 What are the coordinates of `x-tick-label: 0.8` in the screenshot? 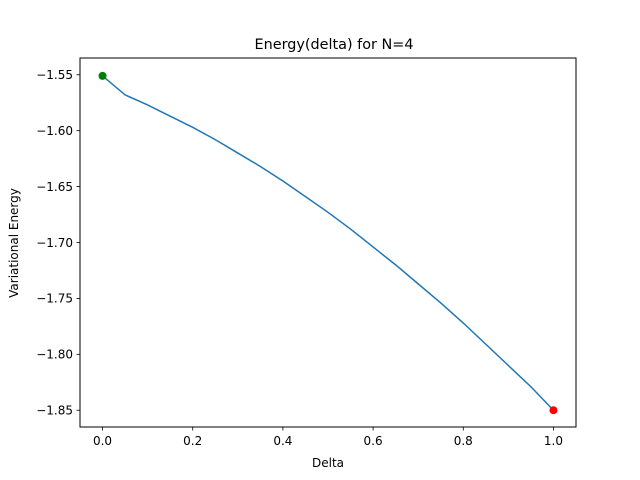 It's located at (463, 441).